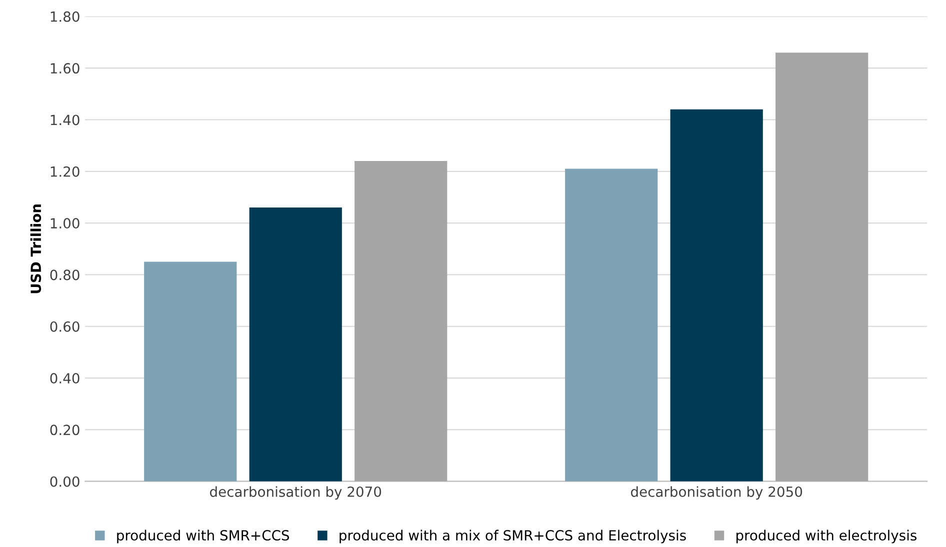 Image resolution: width=946 pixels, height=547 pixels. I want to click on y-tick-label: 0.80, so click(65, 275).